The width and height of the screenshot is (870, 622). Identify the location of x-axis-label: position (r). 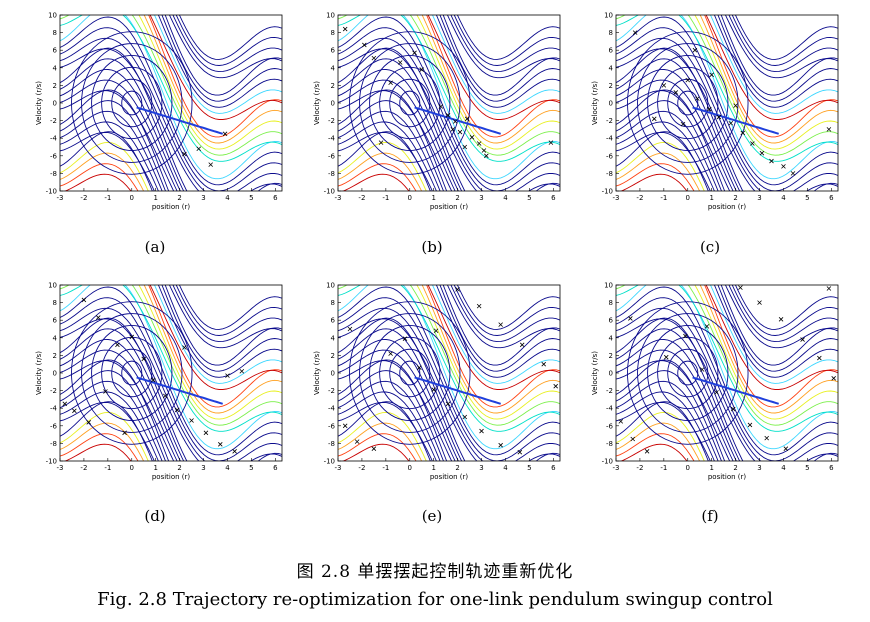
(171, 207).